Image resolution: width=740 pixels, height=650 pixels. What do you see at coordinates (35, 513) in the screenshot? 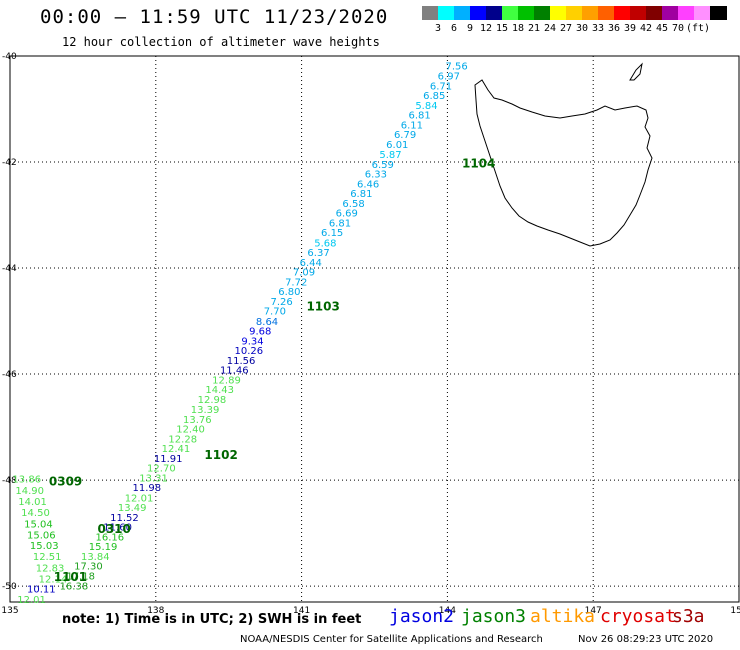
I see `wave-height-value: 14.50` at bounding box center [35, 513].